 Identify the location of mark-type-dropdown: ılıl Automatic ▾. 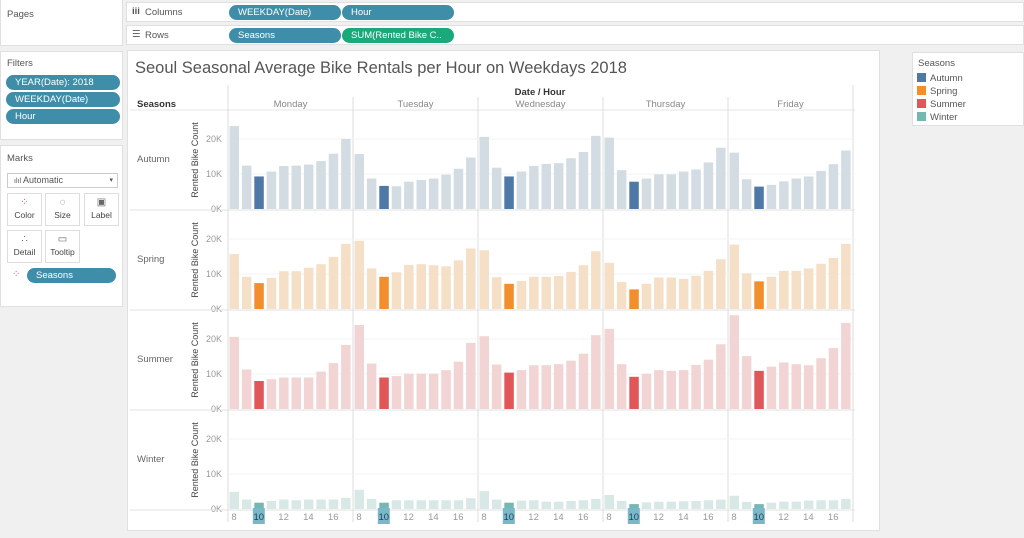
(62, 180).